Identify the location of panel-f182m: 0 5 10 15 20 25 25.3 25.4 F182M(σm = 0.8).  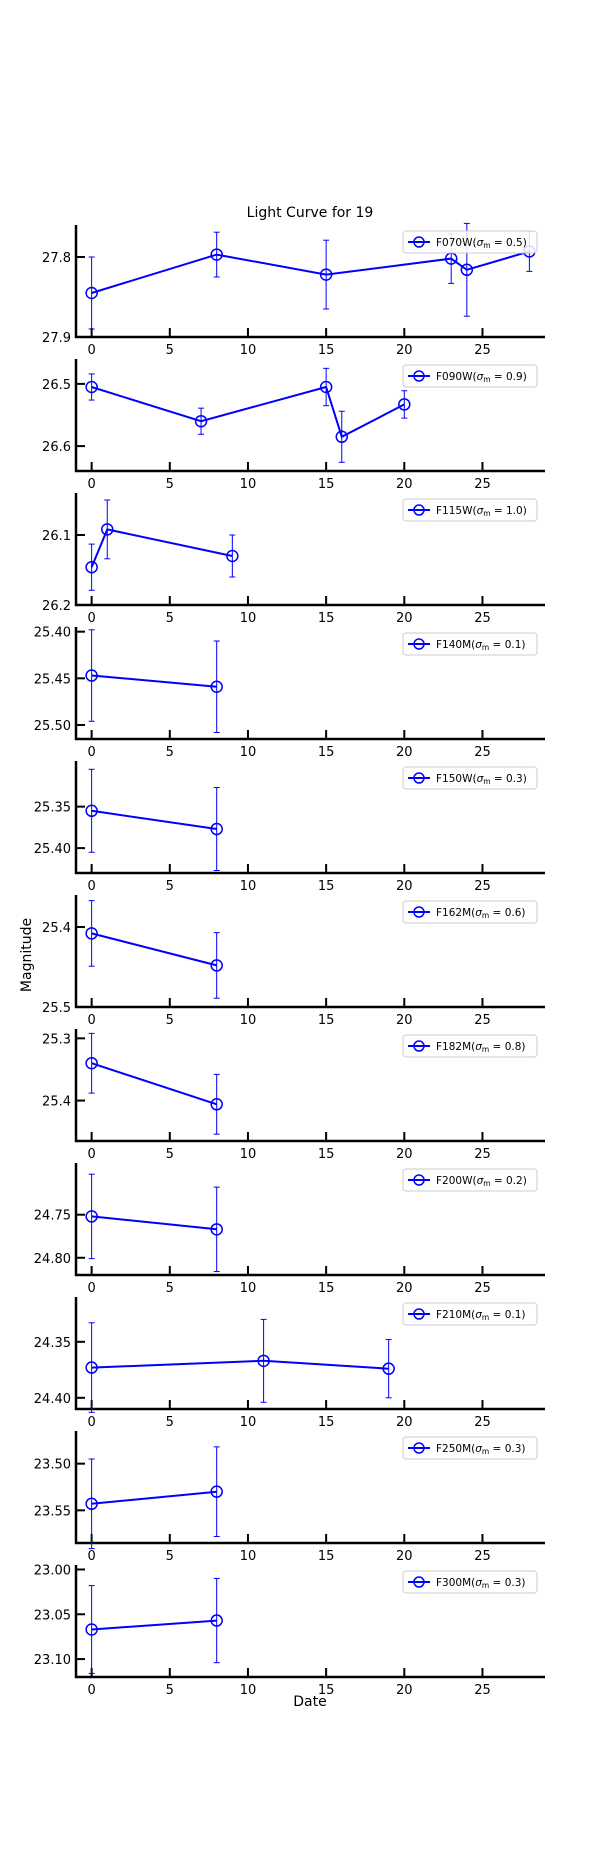
(293, 1095).